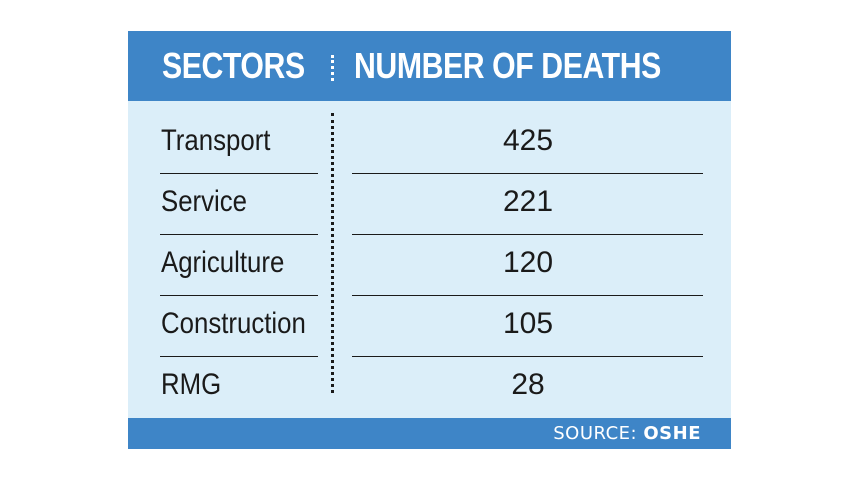 This screenshot has width=859, height=484. What do you see at coordinates (528, 384) in the screenshot?
I see `deaths-cell: 28` at bounding box center [528, 384].